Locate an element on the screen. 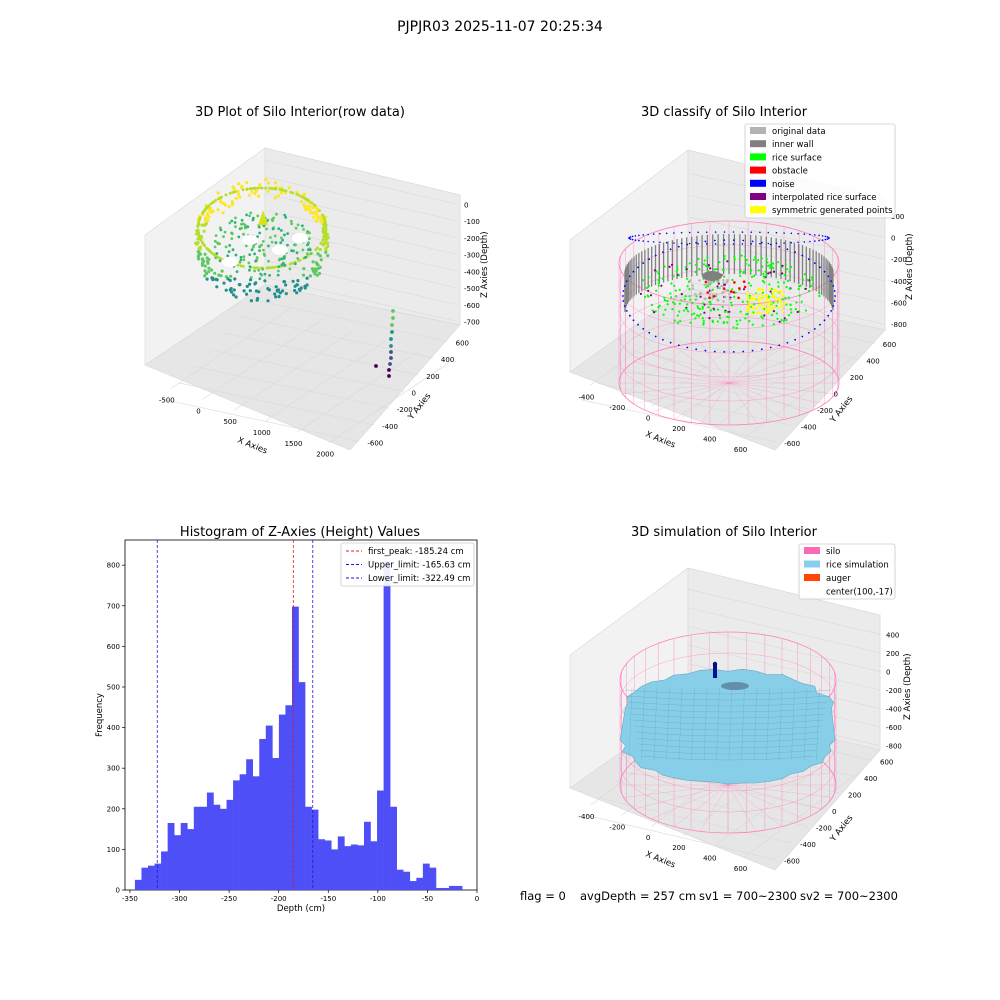  raw-ygrid is located at coordinates (277, 404).